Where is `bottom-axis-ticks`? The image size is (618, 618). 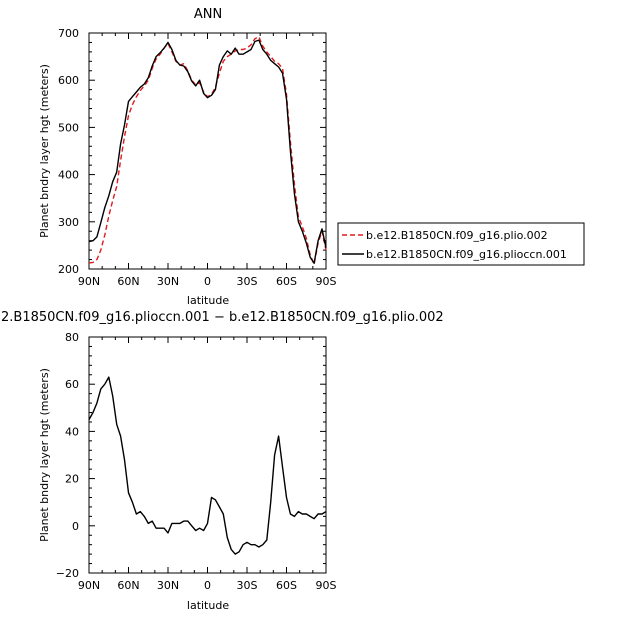 bottom-axis-ticks is located at coordinates (207, 455).